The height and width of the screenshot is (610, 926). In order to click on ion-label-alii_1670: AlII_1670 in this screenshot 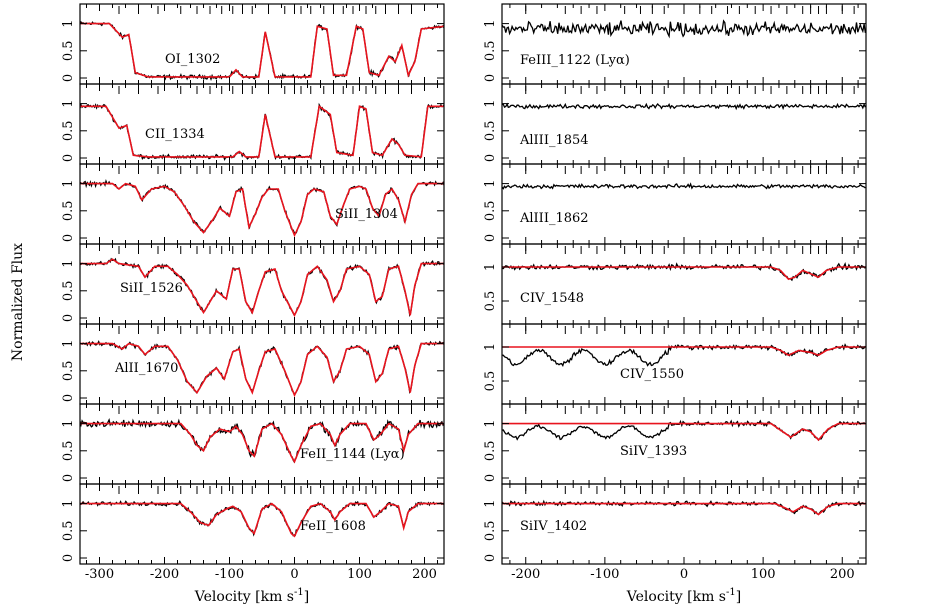, I will do `click(146, 368)`.